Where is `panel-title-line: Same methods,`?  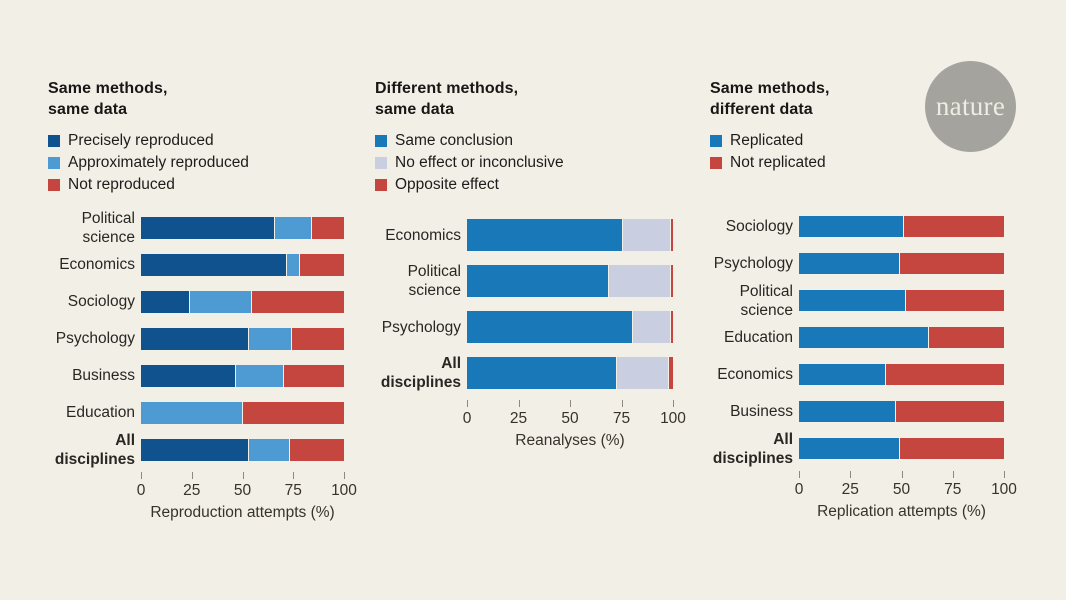
panel-title-line: Same methods, is located at coordinates (770, 88).